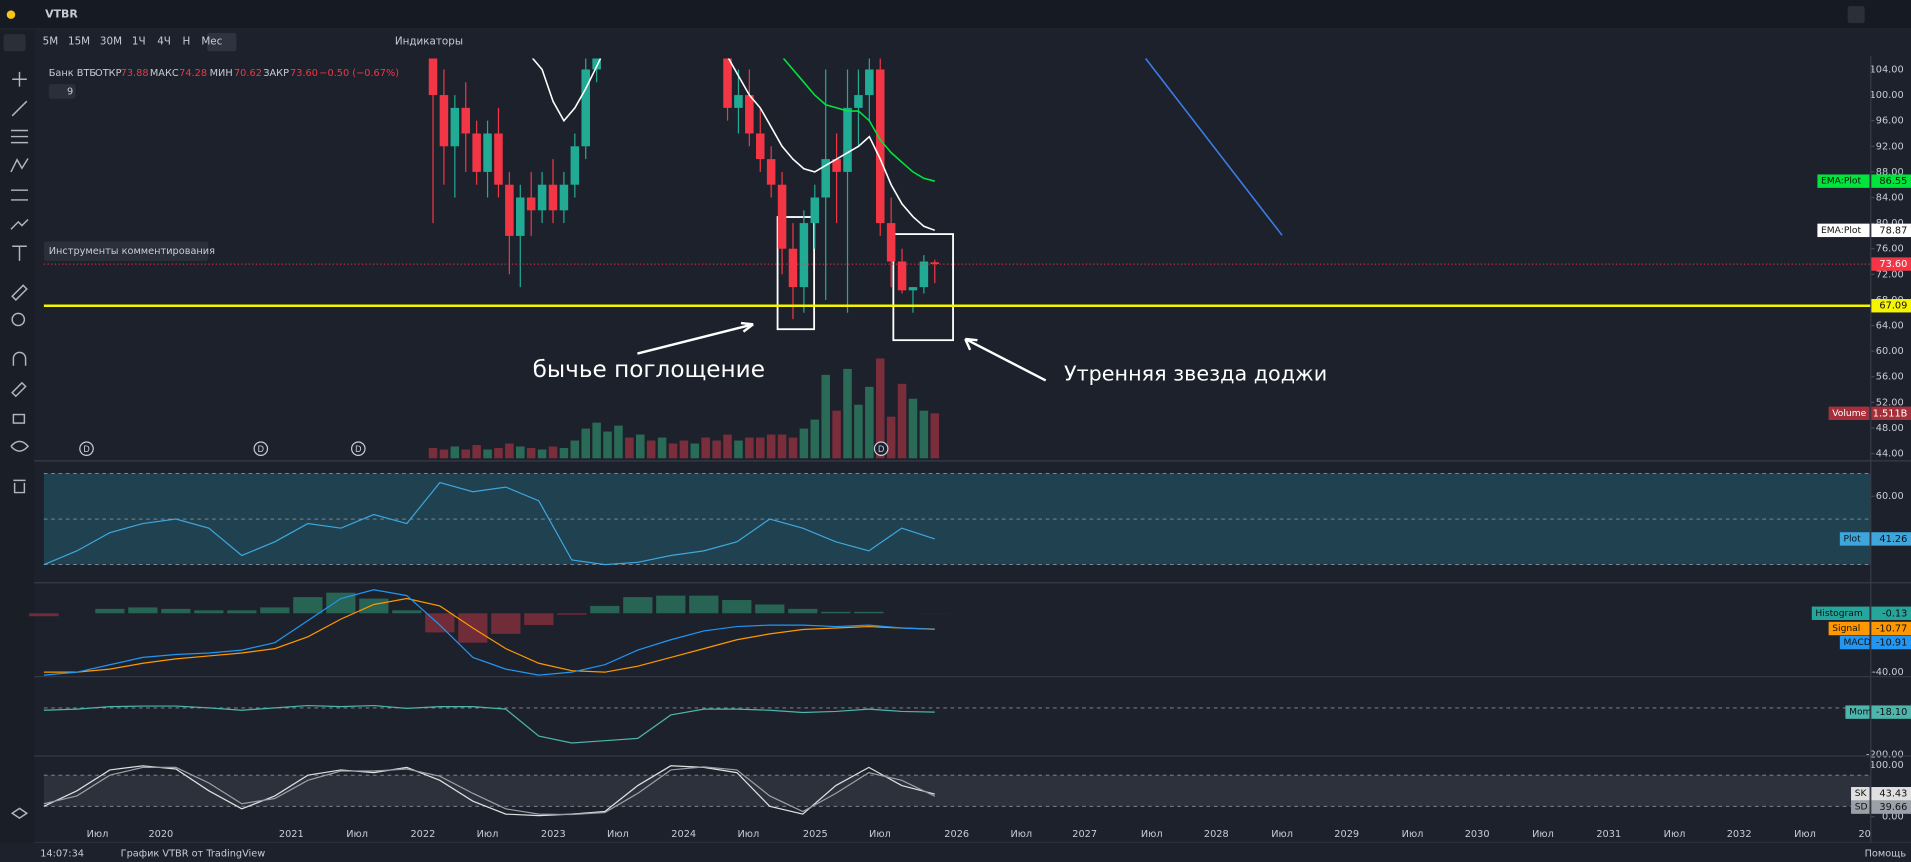 The height and width of the screenshot is (862, 1911). Describe the element at coordinates (1890, 413) in the screenshot. I see `value-badge-text: 1.511B` at that location.